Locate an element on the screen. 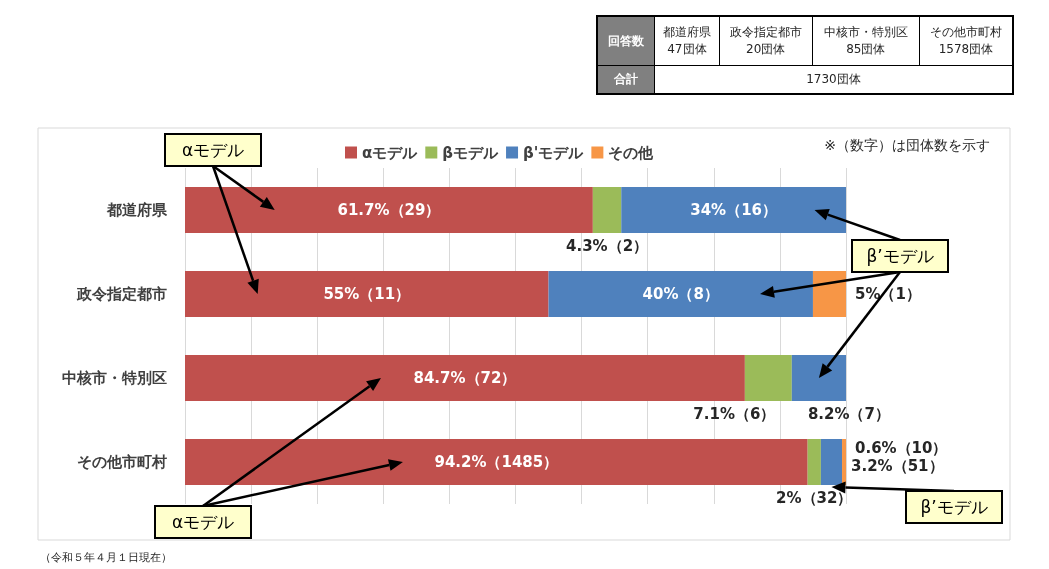  data-label: 7.1%（6） is located at coordinates (734, 413).